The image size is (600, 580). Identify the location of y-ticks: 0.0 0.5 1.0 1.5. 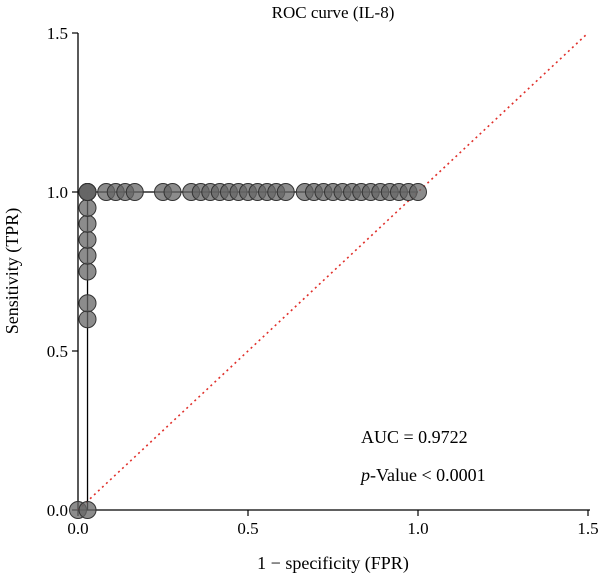
(62, 272).